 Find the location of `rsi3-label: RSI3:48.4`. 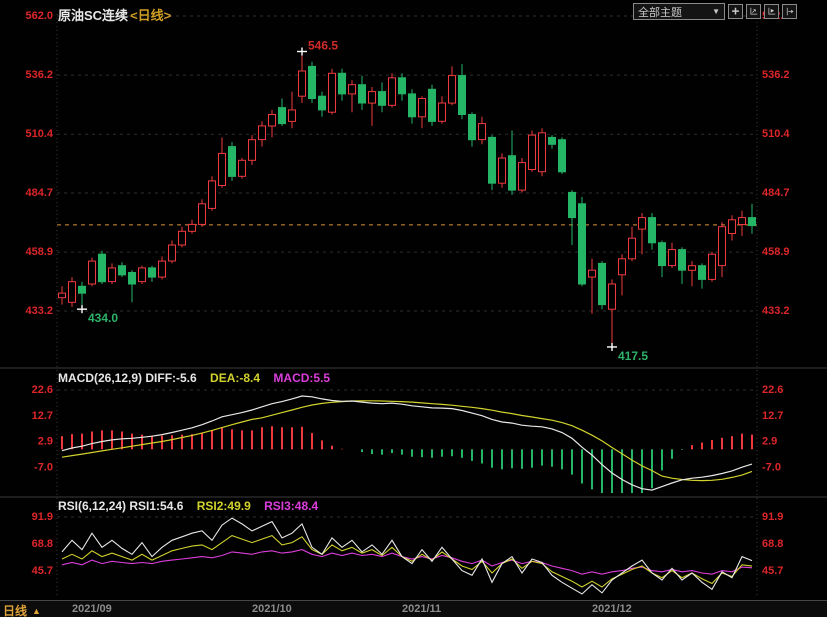

rsi3-label: RSI3:48.4 is located at coordinates (291, 506).